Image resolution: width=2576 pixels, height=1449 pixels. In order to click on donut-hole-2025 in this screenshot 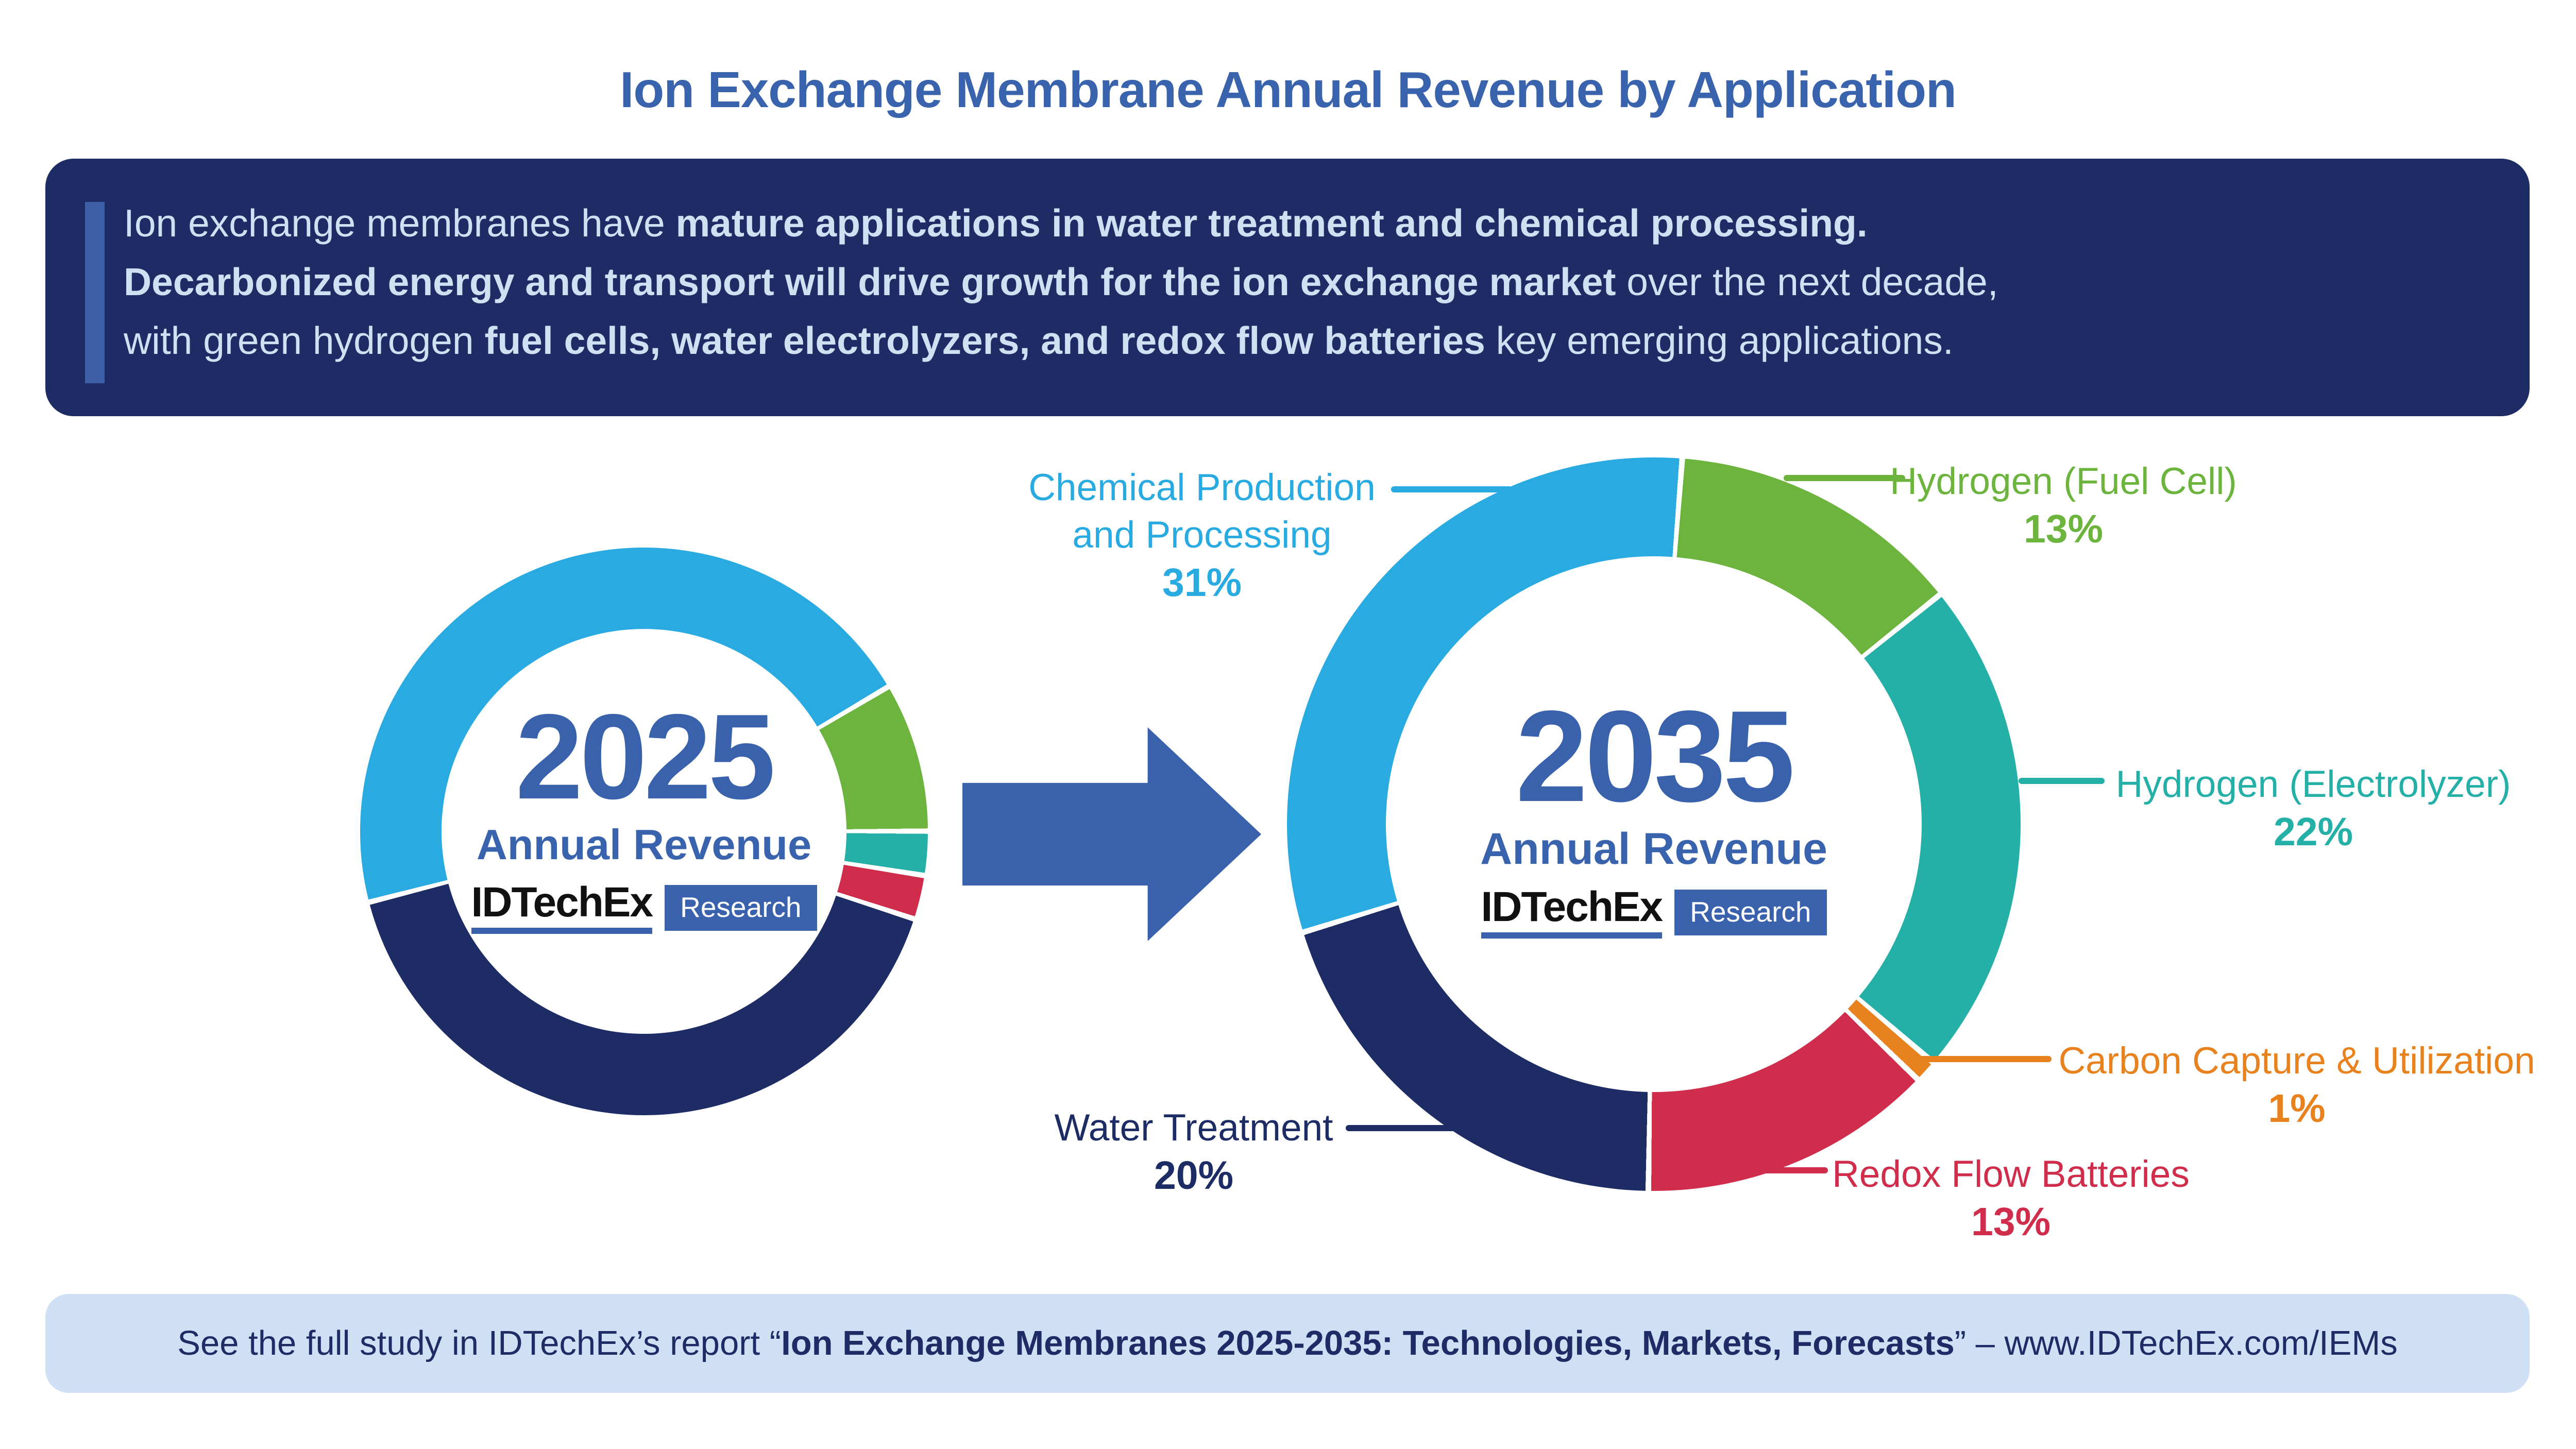, I will do `click(644, 832)`.